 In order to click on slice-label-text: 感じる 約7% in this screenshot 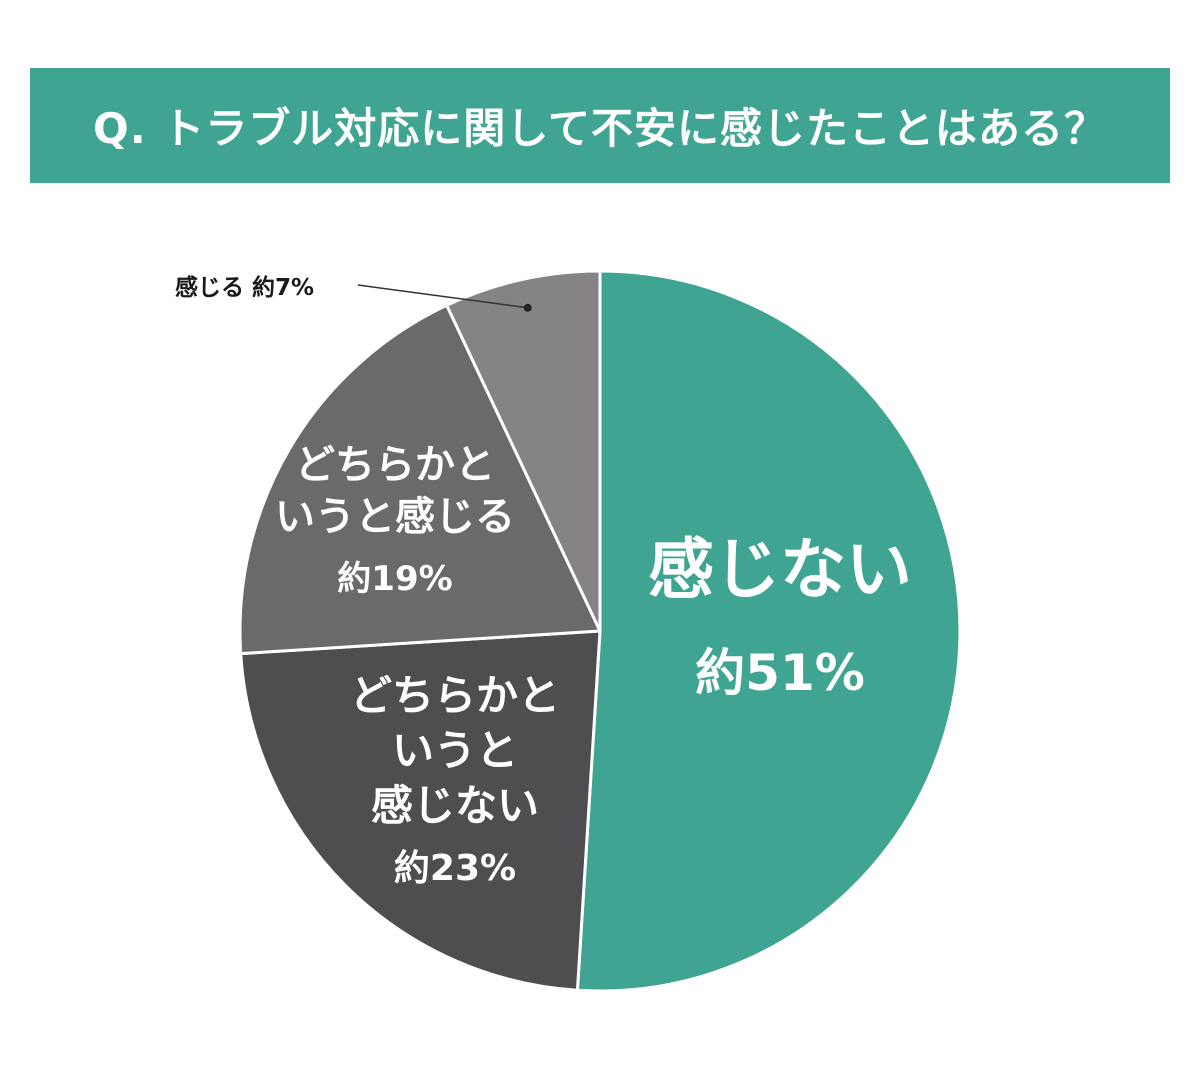, I will do `click(244, 287)`.